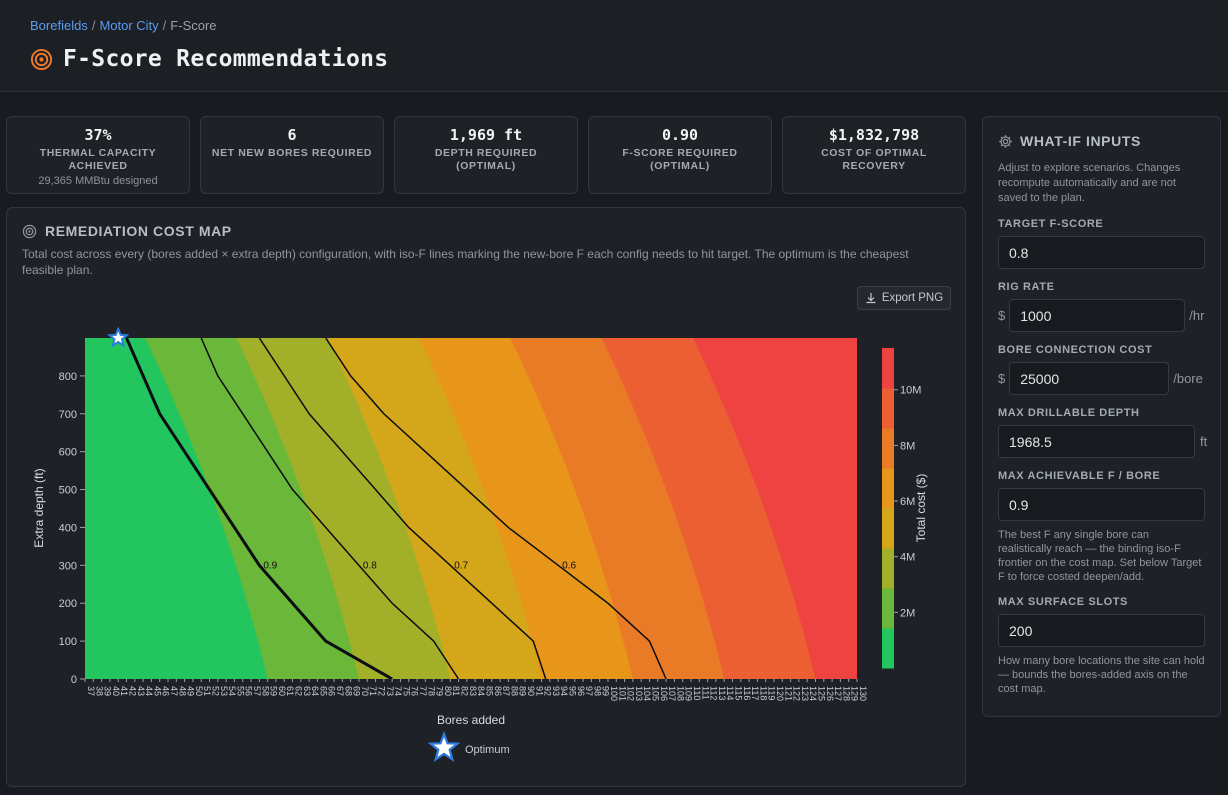 The image size is (1228, 795). Describe the element at coordinates (141, 691) in the screenshot. I see `x-tick-label: 43` at that location.